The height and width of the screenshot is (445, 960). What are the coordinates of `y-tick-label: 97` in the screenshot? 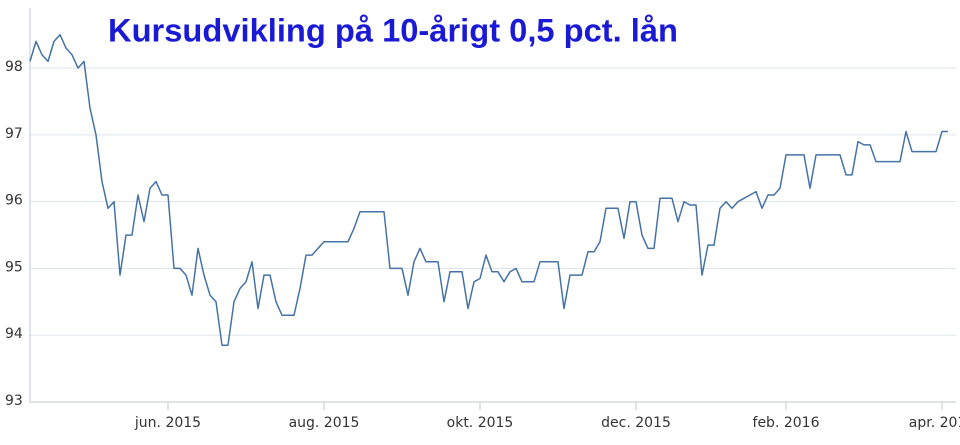 It's located at (14, 134).